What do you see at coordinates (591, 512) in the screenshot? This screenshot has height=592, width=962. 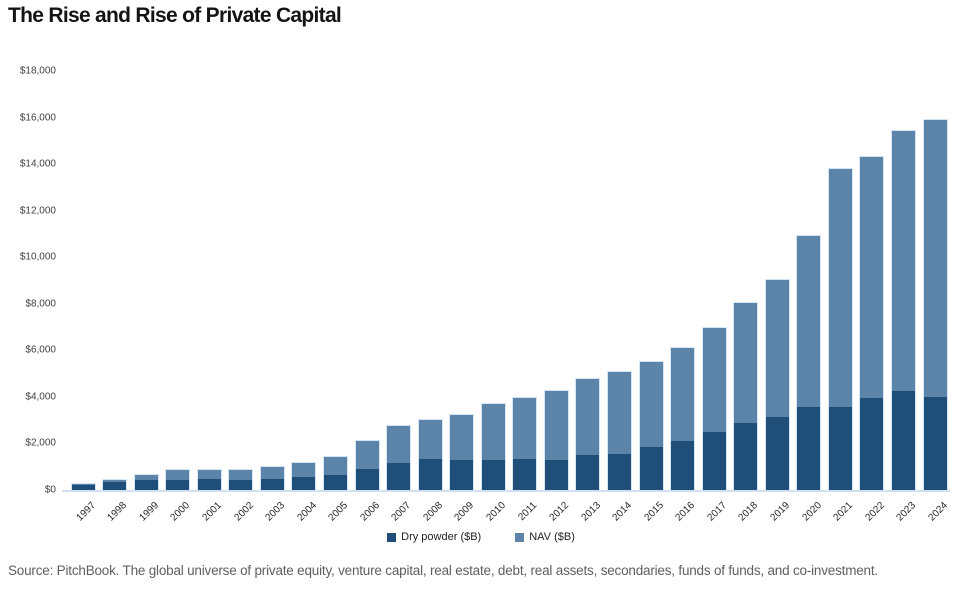 I see `x-tick-label: 2013` at bounding box center [591, 512].